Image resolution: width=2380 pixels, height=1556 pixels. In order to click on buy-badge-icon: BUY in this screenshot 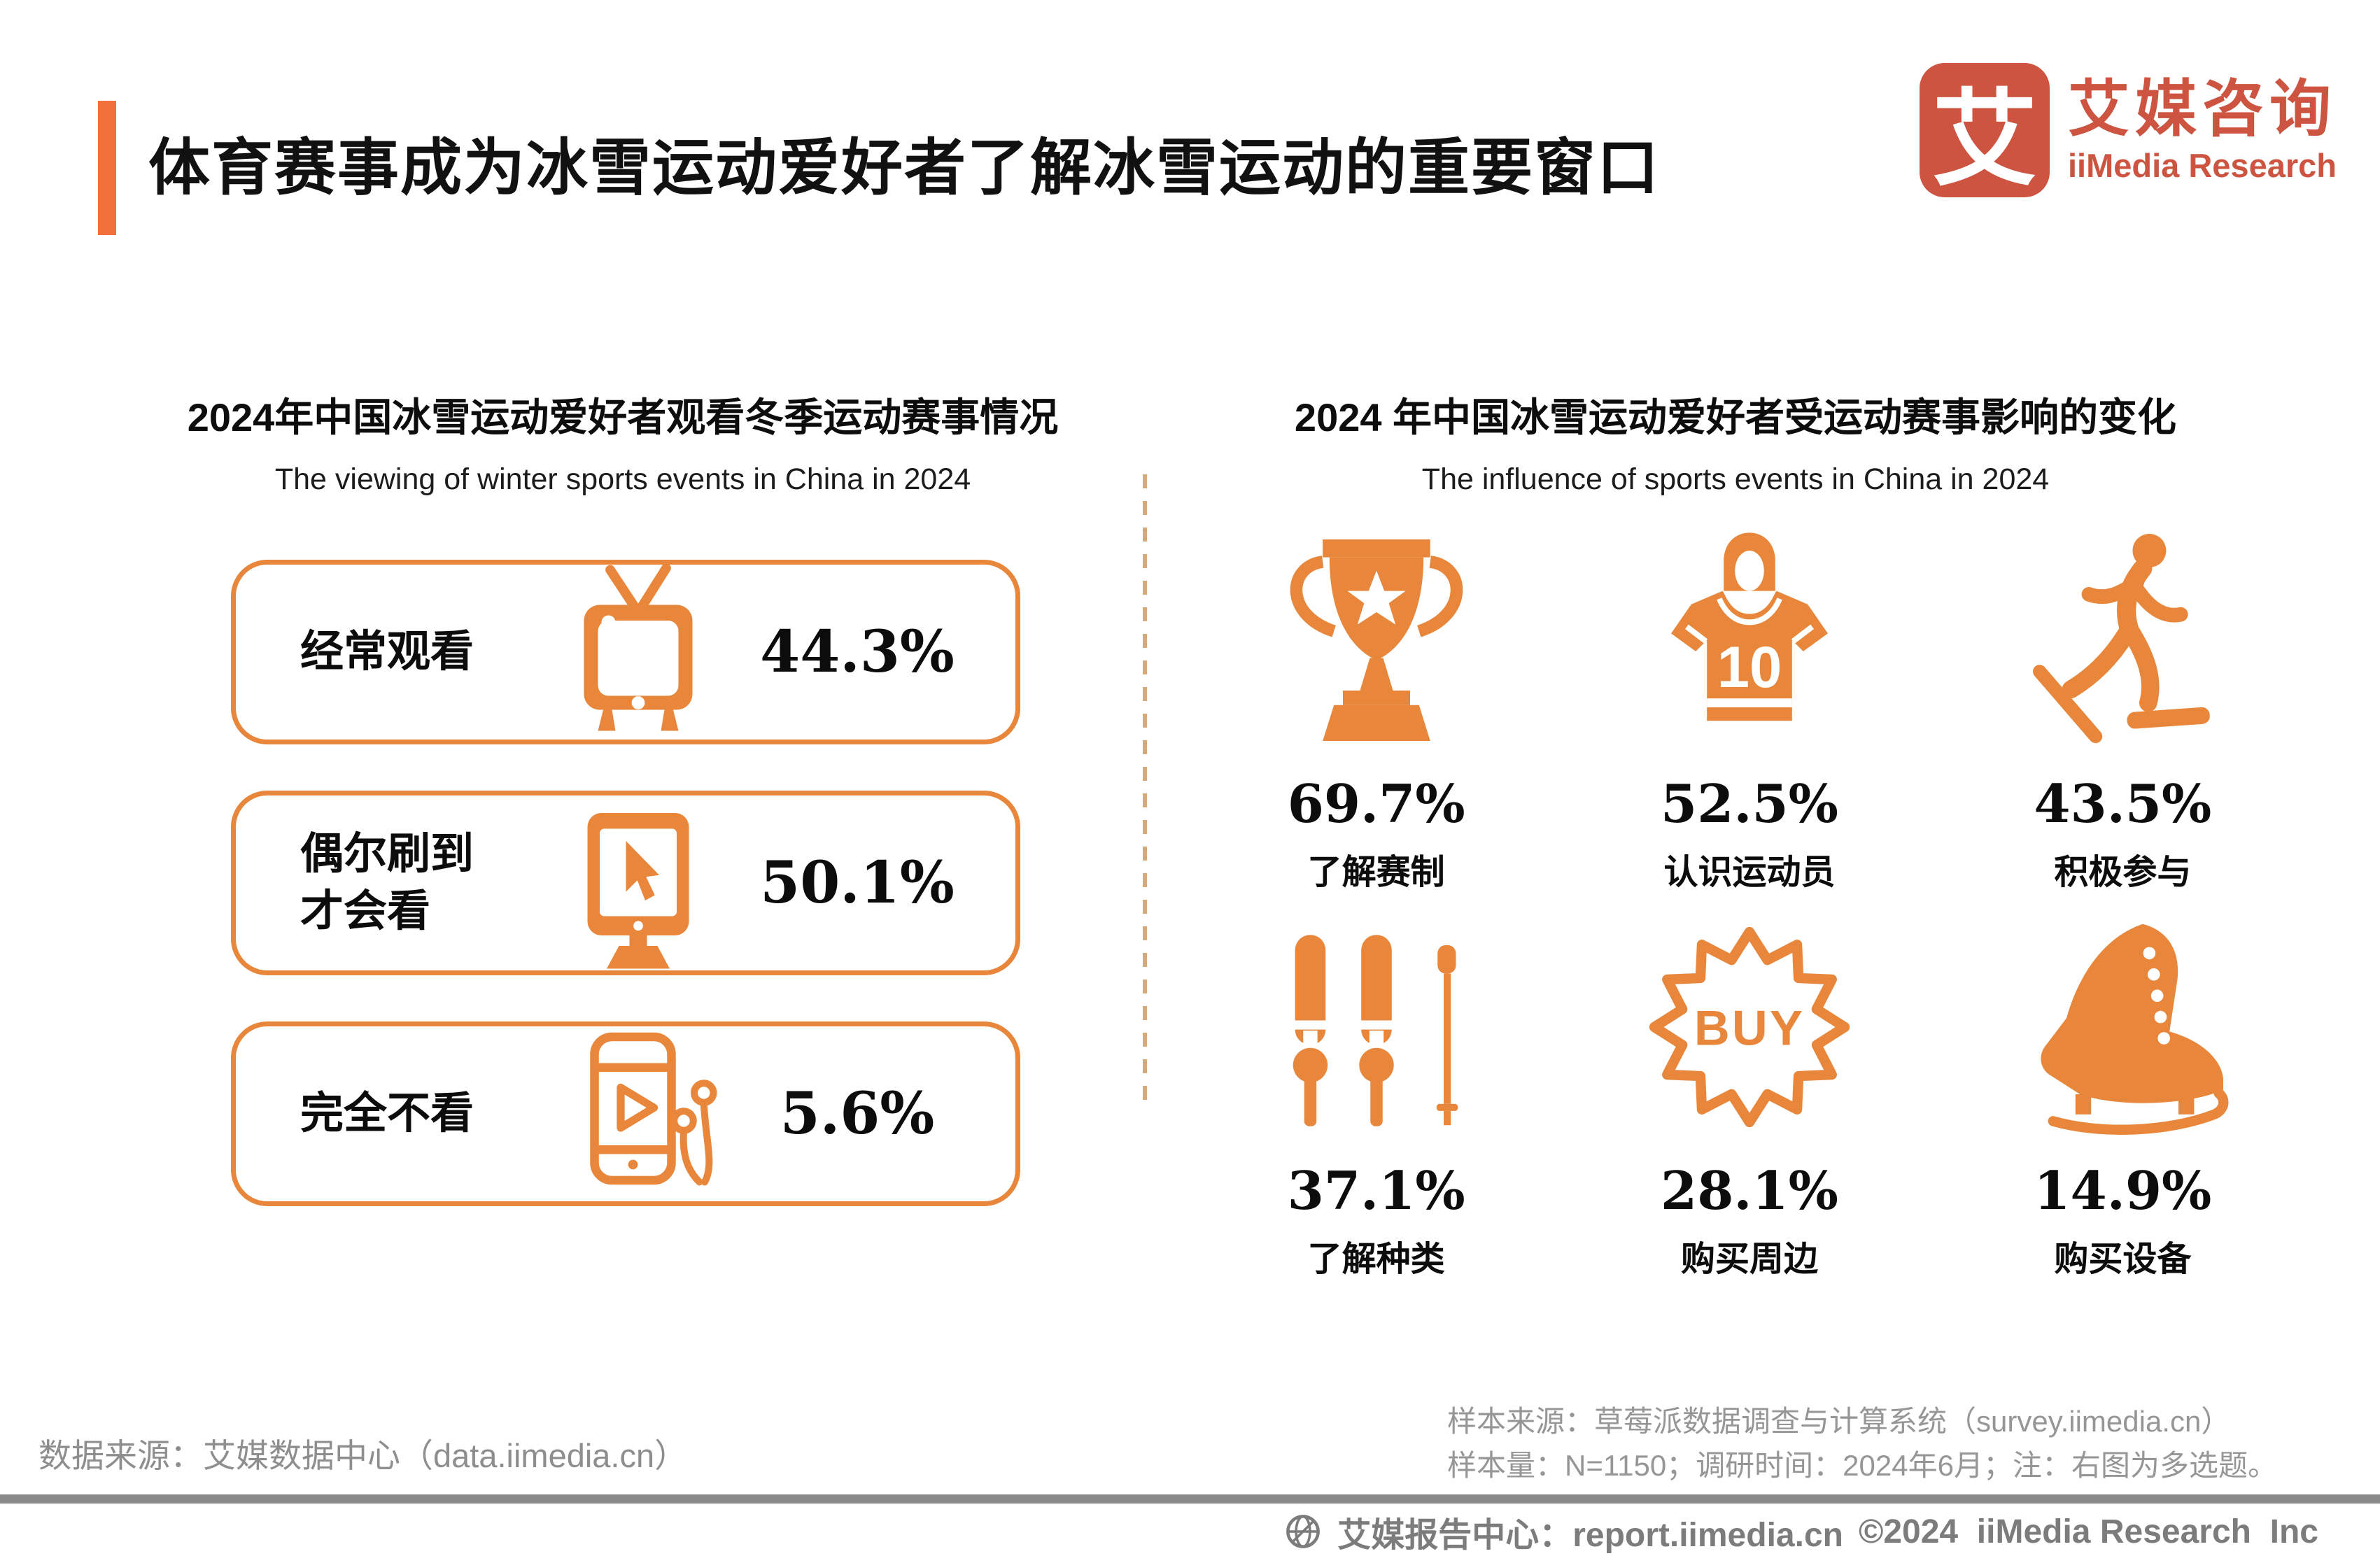, I will do `click(1749, 1023)`.